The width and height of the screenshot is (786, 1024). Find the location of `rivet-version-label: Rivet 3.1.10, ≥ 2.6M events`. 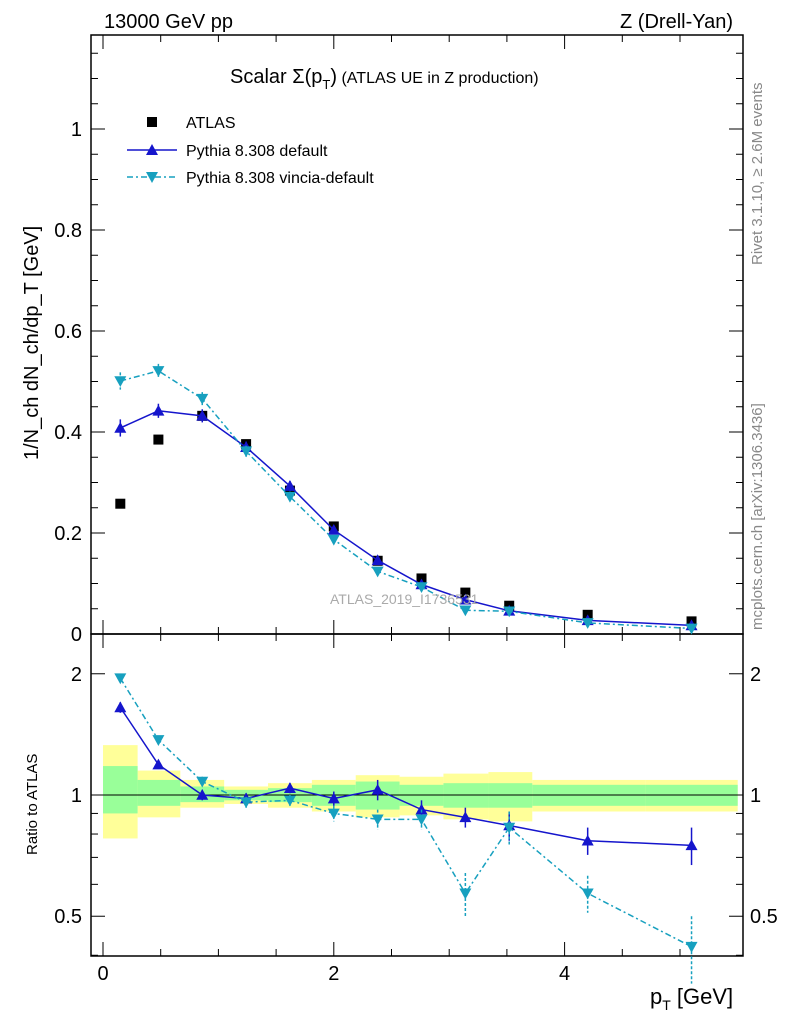

rivet-version-label: Rivet 3.1.10, ≥ 2.6M events is located at coordinates (757, 174).